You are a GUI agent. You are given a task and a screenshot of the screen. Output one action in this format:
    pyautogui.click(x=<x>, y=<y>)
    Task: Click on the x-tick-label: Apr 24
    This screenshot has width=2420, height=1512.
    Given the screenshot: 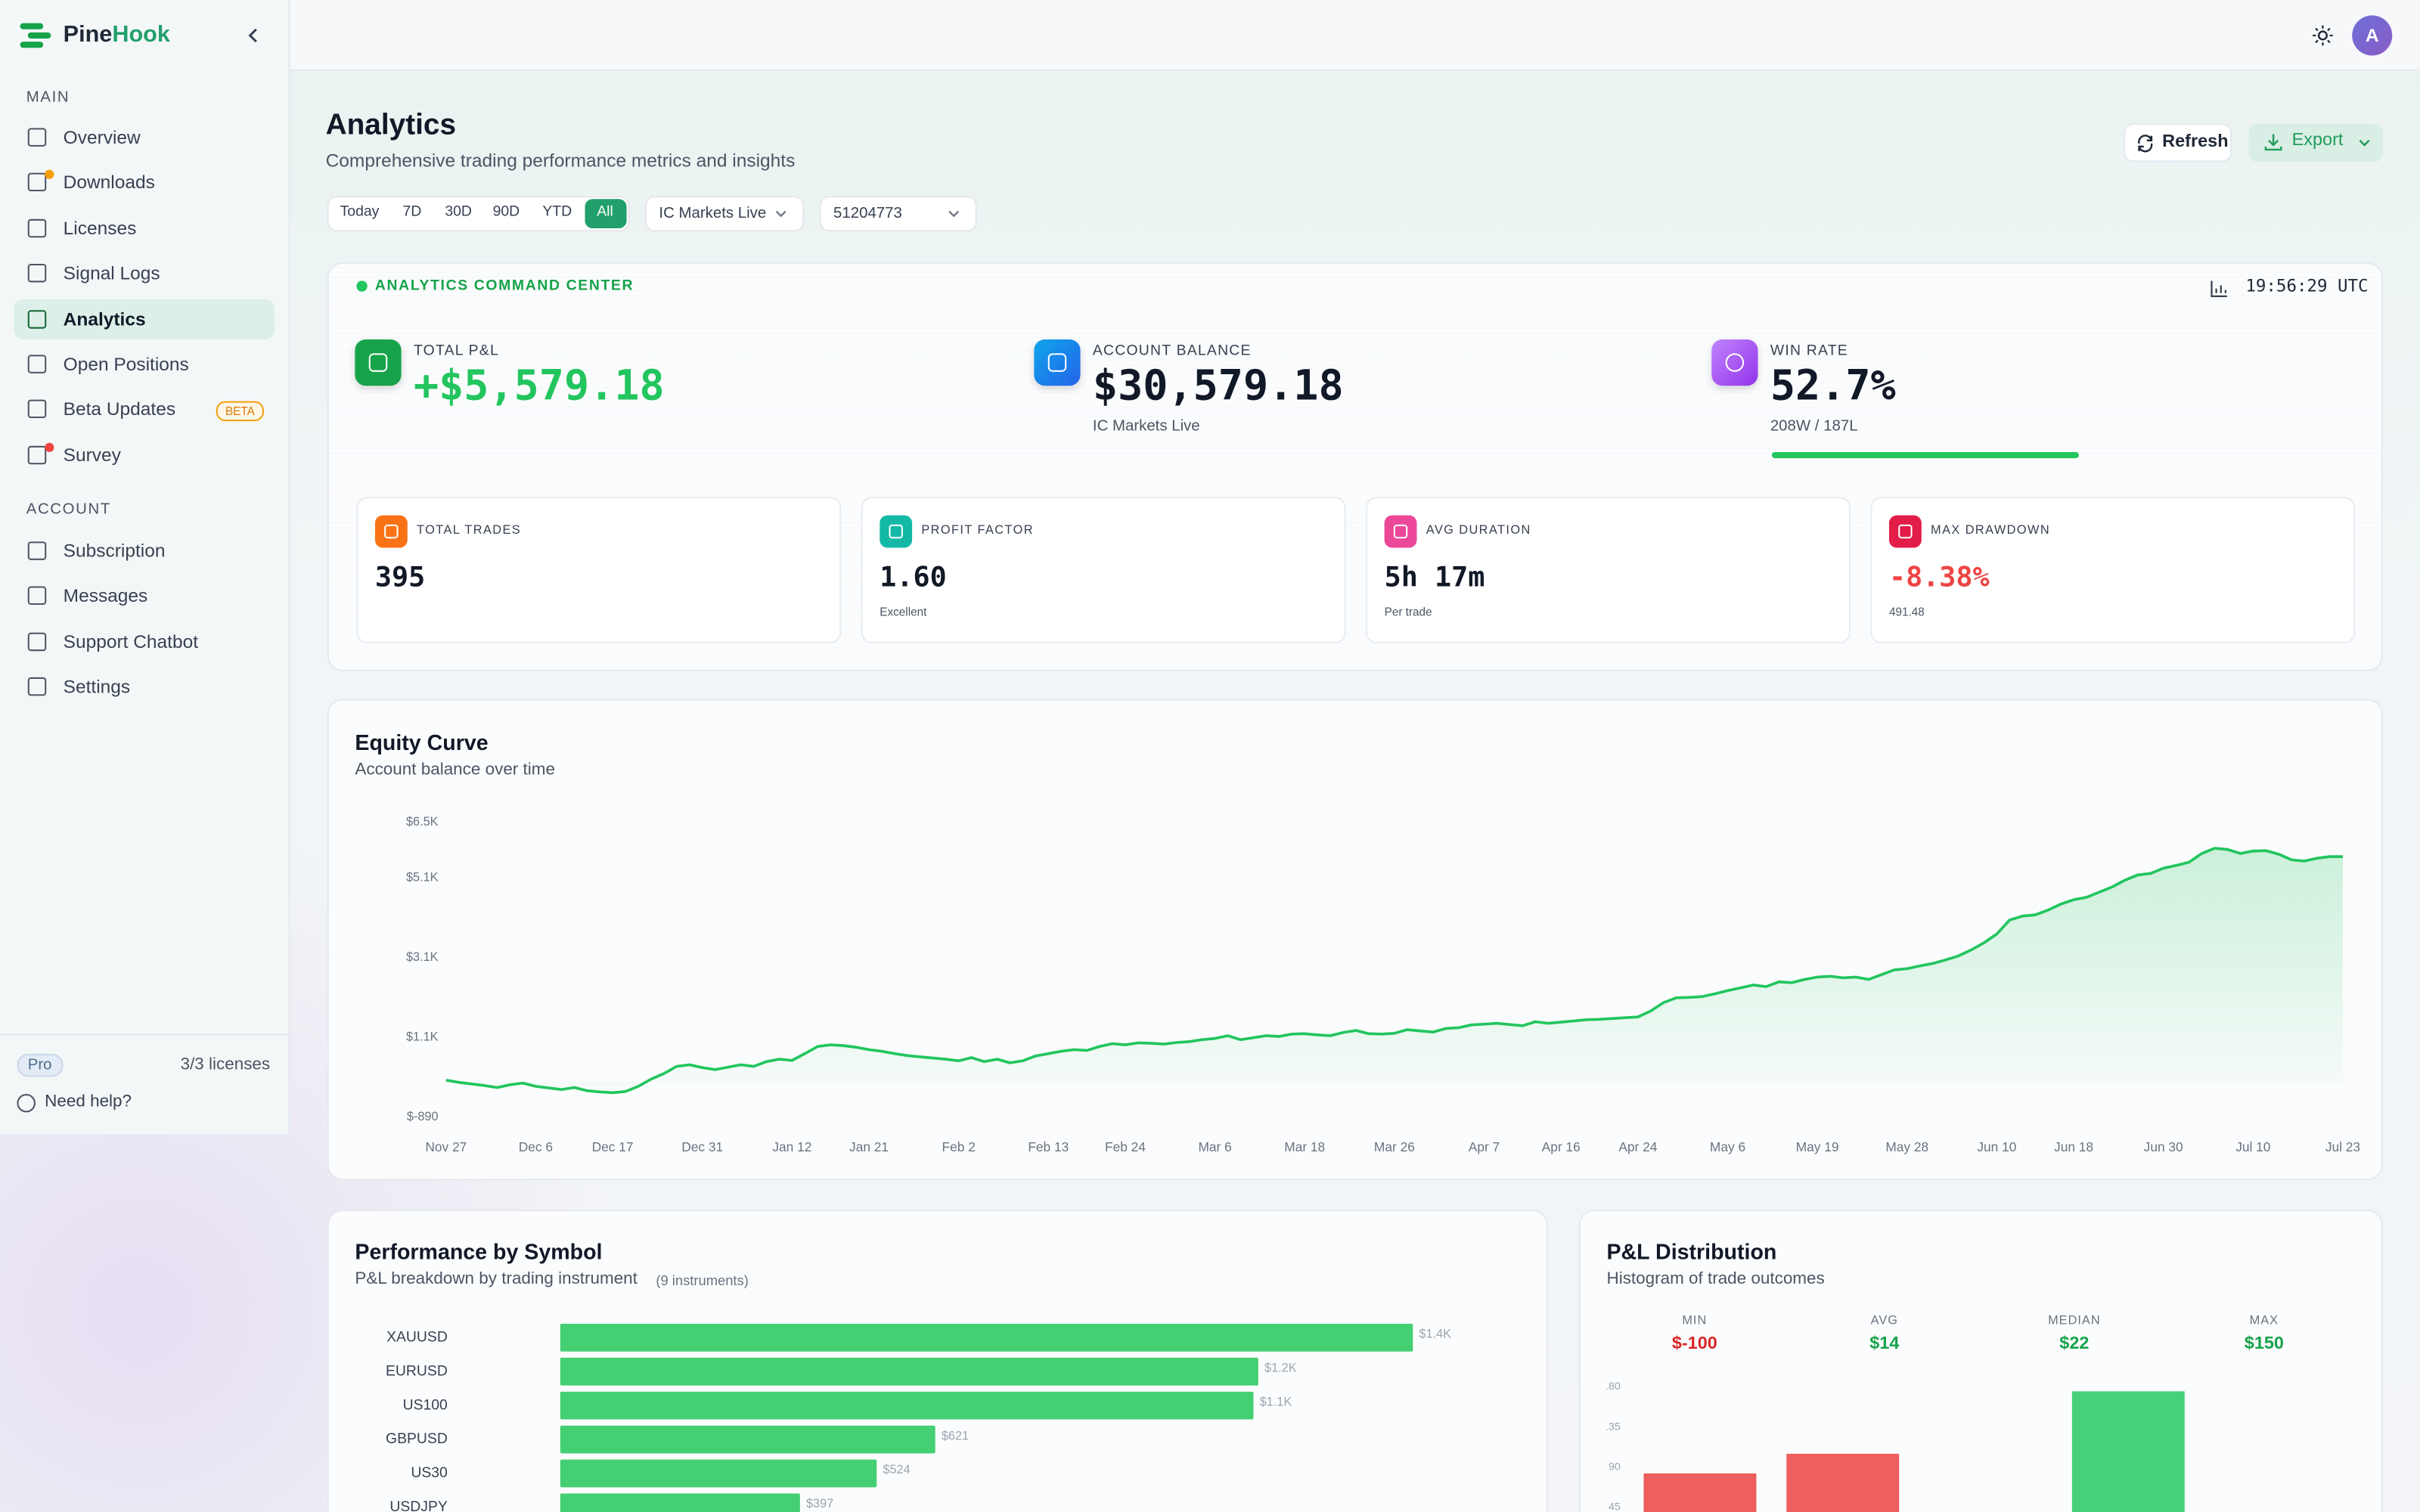 What is the action you would take?
    pyautogui.click(x=1637, y=1146)
    